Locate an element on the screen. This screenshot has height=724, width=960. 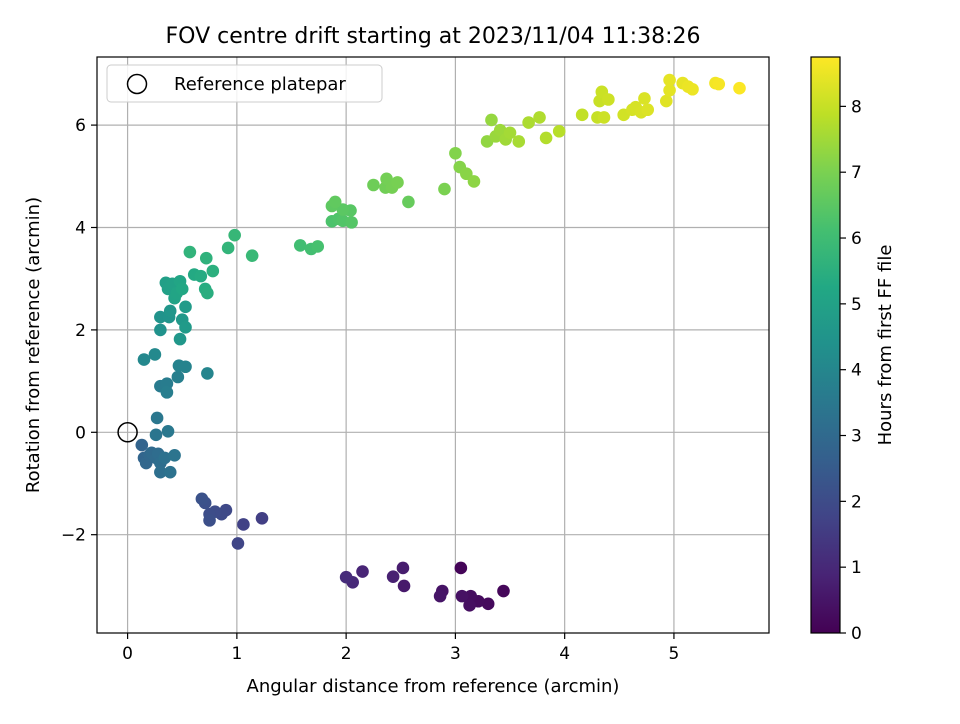
legend: Reference platepar is located at coordinates (244, 83).